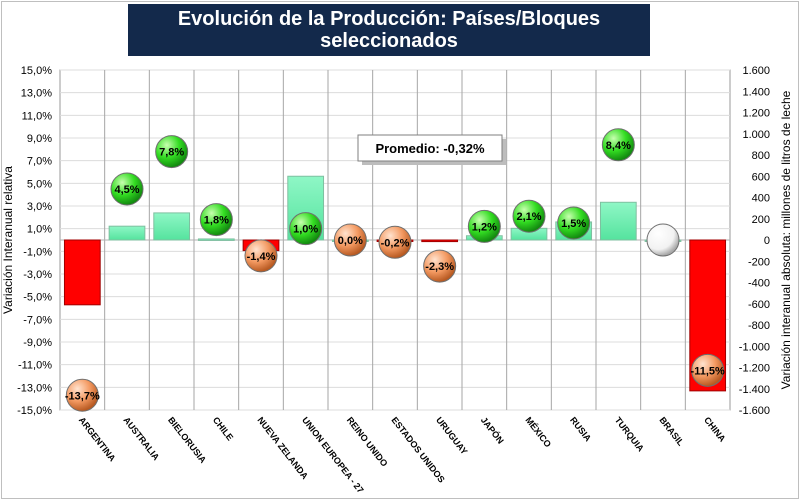 The height and width of the screenshot is (500, 800). I want to click on data-label: 1,0%, so click(305, 230).